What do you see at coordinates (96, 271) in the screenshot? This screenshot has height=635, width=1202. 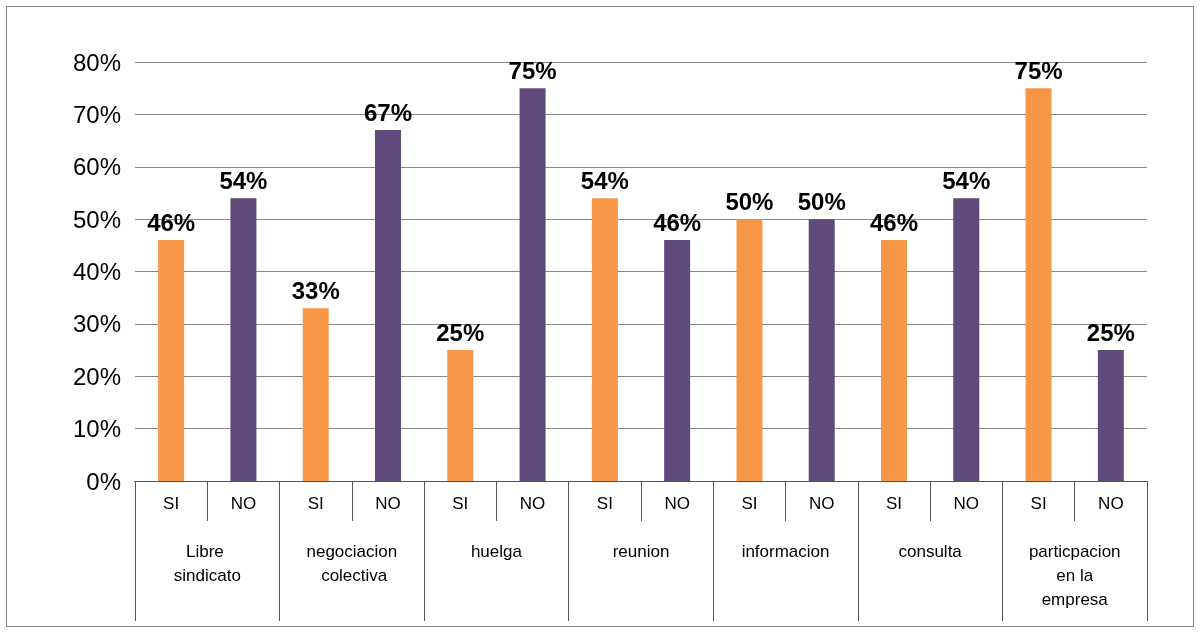 I see `y-tick-label: 40%` at bounding box center [96, 271].